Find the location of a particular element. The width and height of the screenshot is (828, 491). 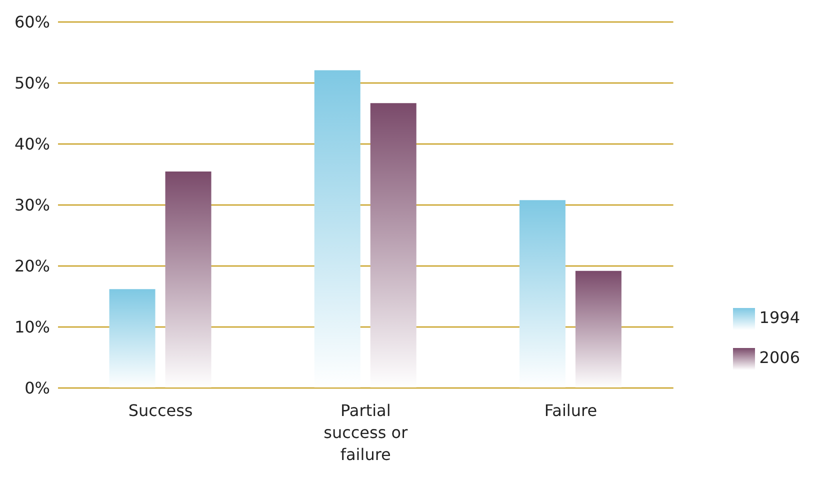

y-tick-label: 10% is located at coordinates (32, 327).